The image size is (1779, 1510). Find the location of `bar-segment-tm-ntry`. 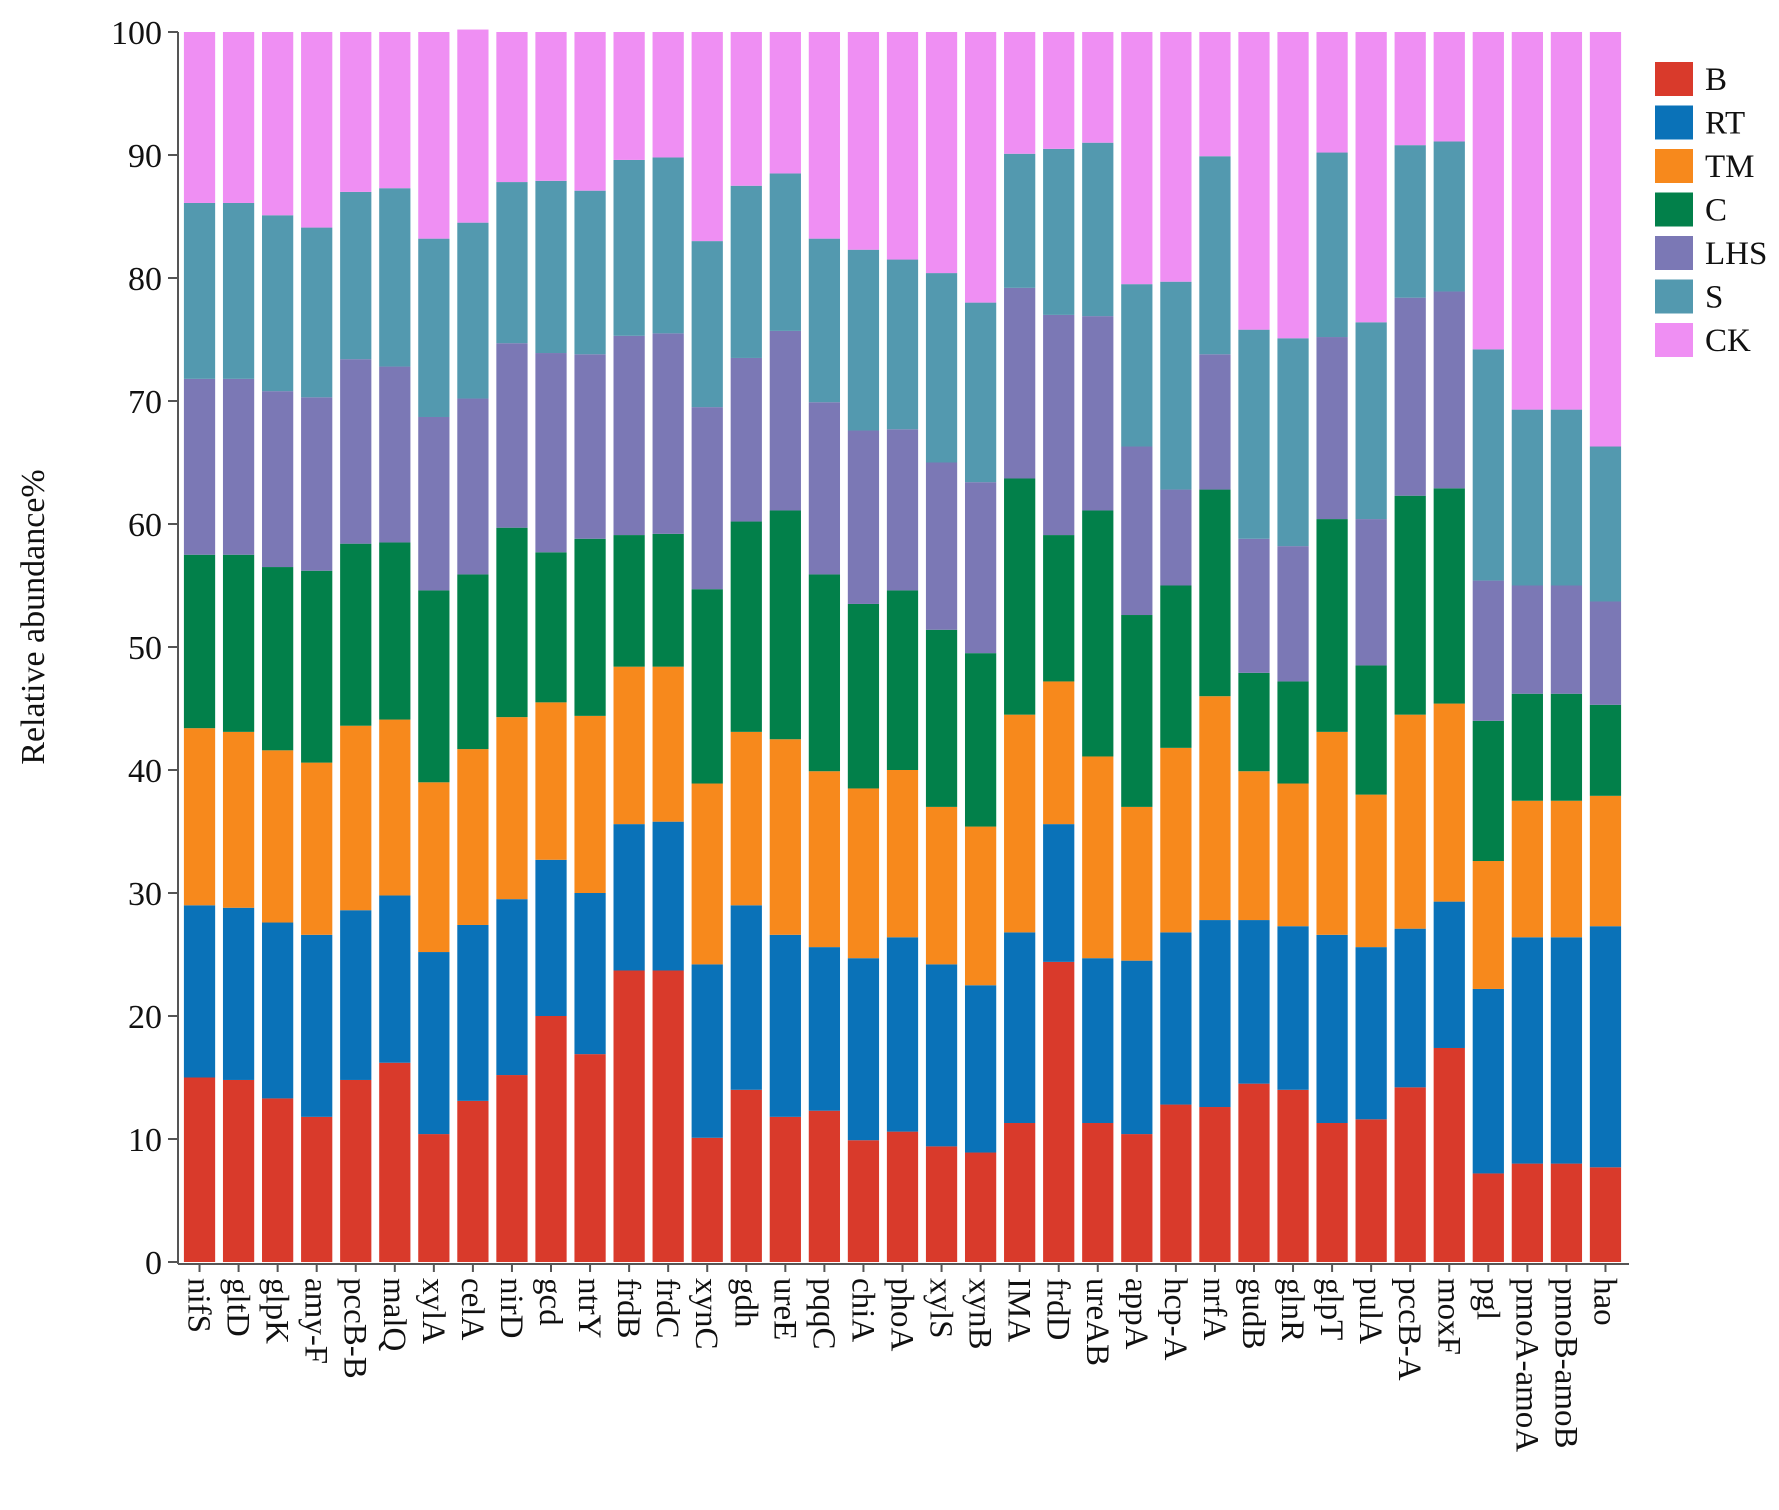

bar-segment-tm-ntry is located at coordinates (590, 804).